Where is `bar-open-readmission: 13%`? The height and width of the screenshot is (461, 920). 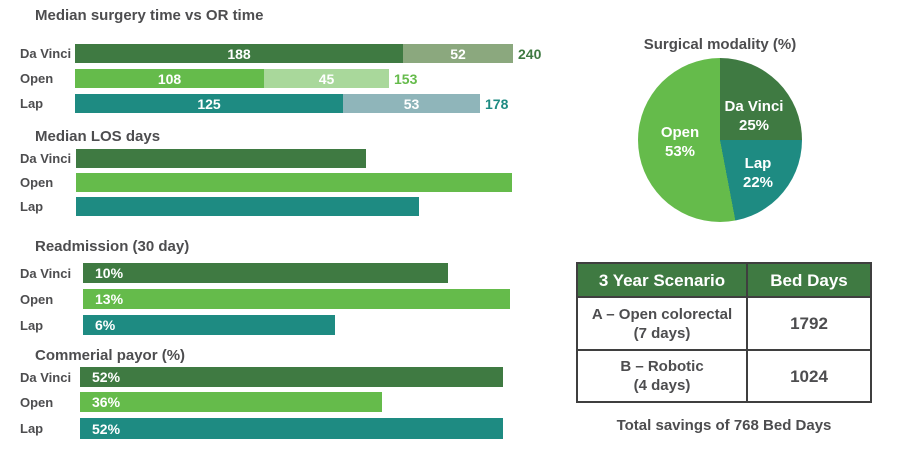 bar-open-readmission: 13% is located at coordinates (296, 299).